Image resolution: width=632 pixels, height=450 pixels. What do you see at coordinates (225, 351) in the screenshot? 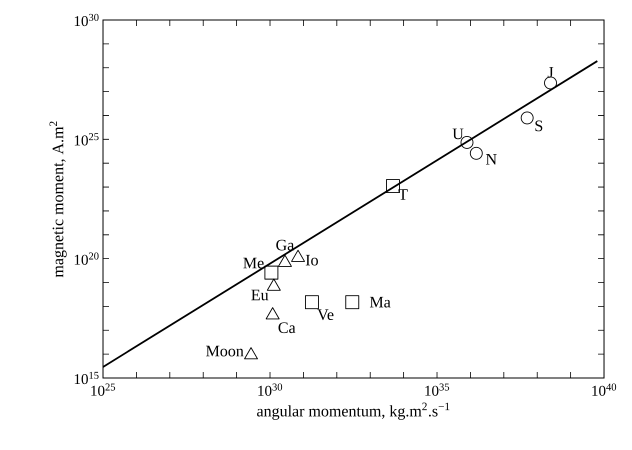
I see `annotation: Moon` at bounding box center [225, 351].